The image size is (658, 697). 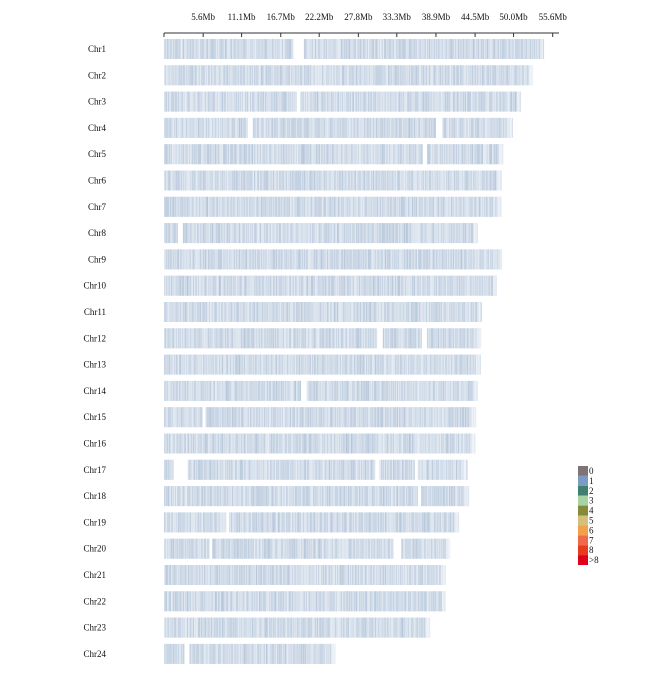 What do you see at coordinates (319, 17) in the screenshot?
I see `x-tick-label: 22.2Mb` at bounding box center [319, 17].